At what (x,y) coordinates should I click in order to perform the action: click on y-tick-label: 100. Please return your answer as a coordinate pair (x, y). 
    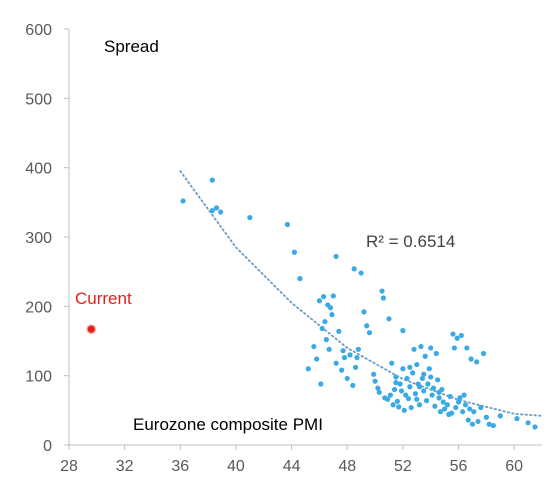
    Looking at the image, I should click on (38, 377).